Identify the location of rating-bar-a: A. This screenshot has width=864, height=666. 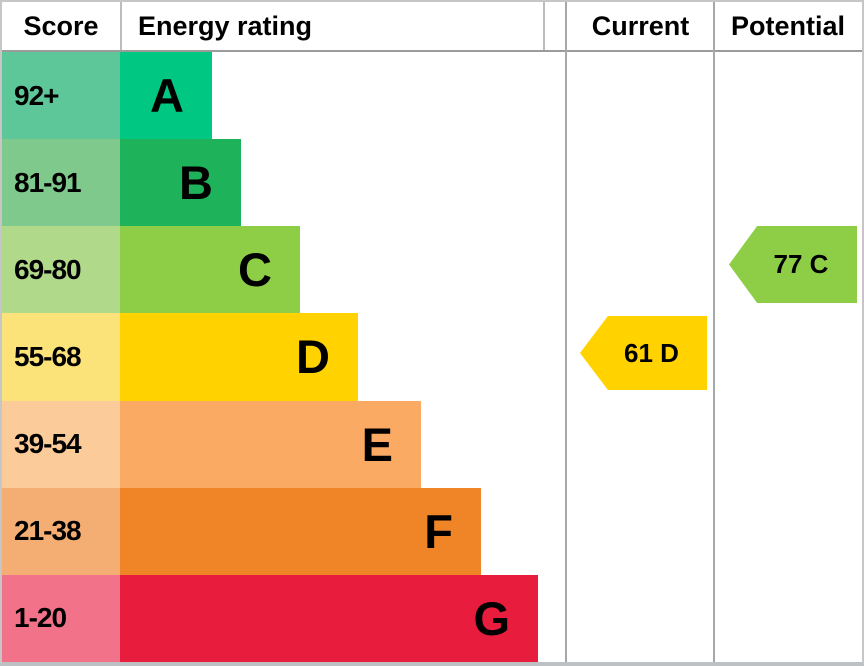
(166, 96).